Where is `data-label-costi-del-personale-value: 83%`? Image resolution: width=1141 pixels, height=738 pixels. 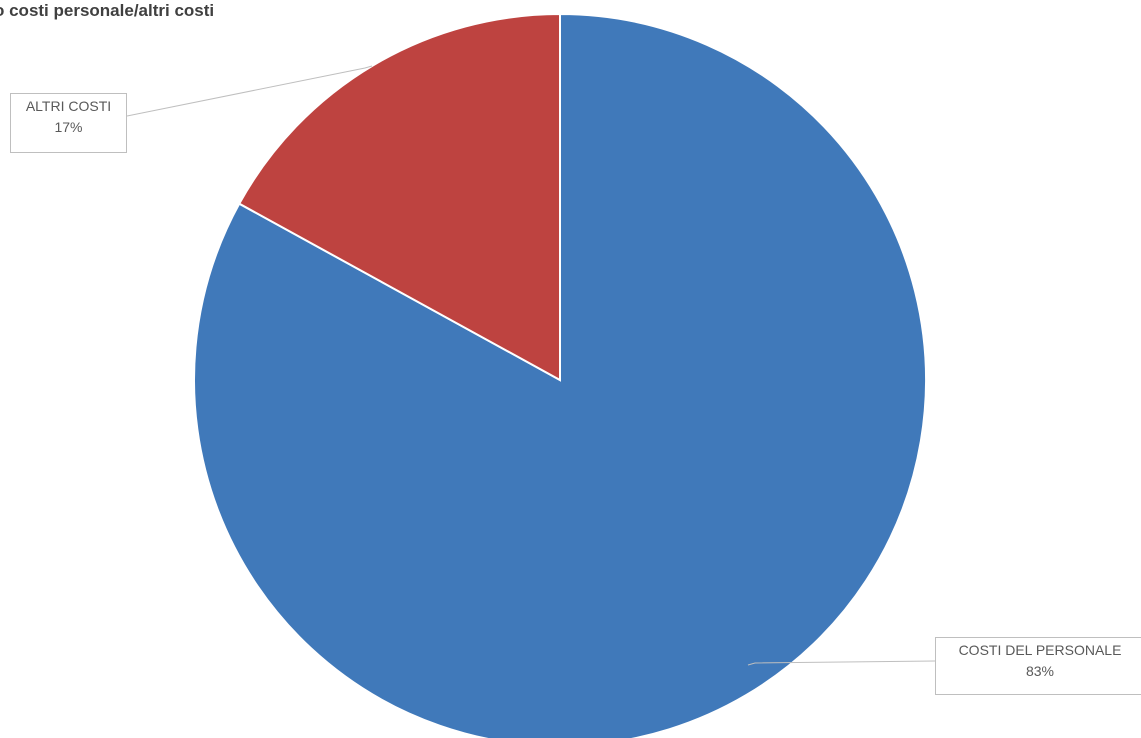
data-label-costi-del-personale-value: 83% is located at coordinates (1040, 671).